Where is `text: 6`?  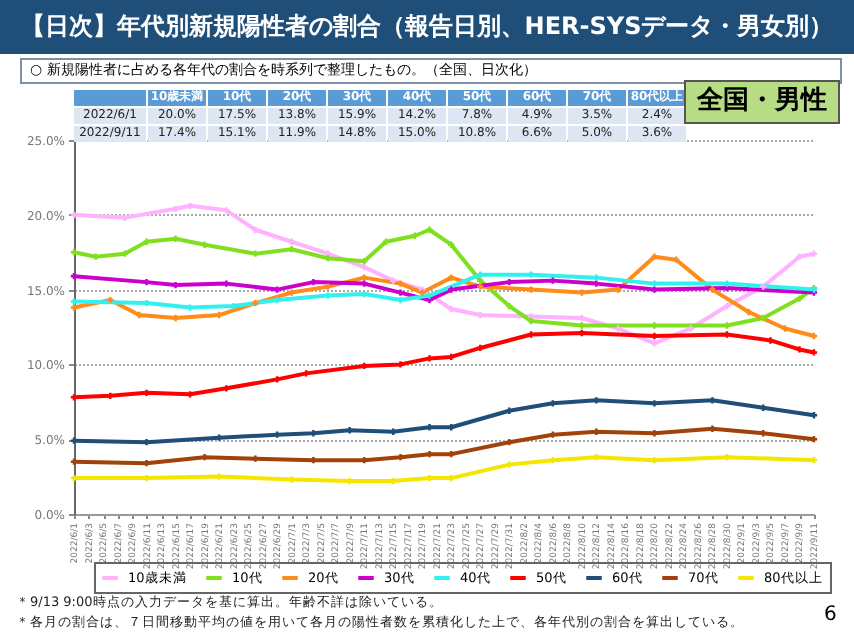
text: 6 is located at coordinates (830, 615).